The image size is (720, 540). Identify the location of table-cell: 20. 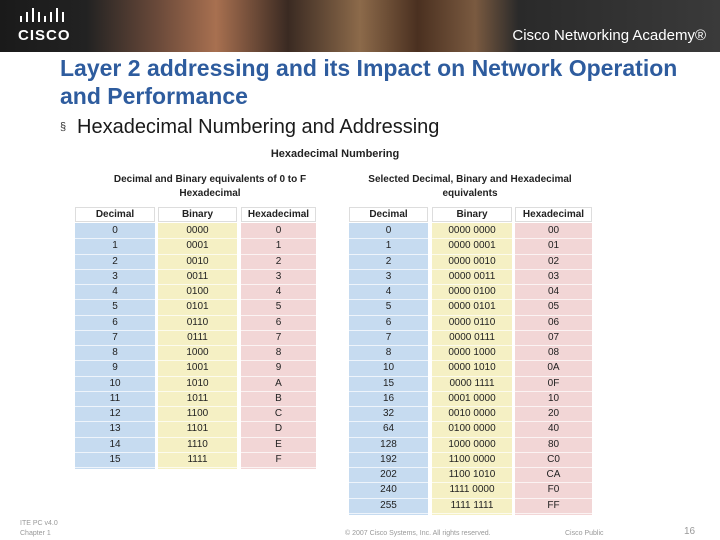
(553, 415).